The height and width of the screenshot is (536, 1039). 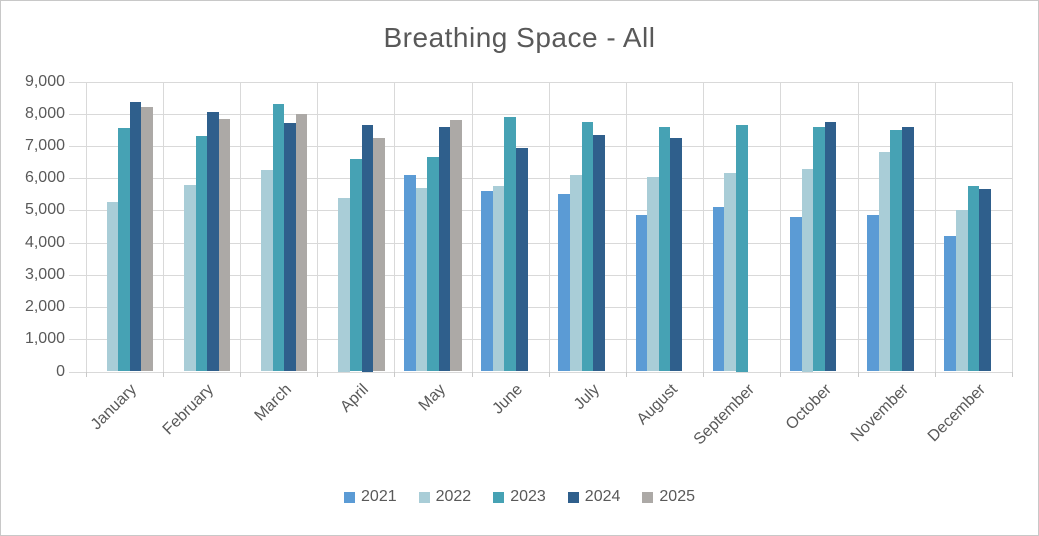 I want to click on bar-2022-may, so click(x=421, y=279).